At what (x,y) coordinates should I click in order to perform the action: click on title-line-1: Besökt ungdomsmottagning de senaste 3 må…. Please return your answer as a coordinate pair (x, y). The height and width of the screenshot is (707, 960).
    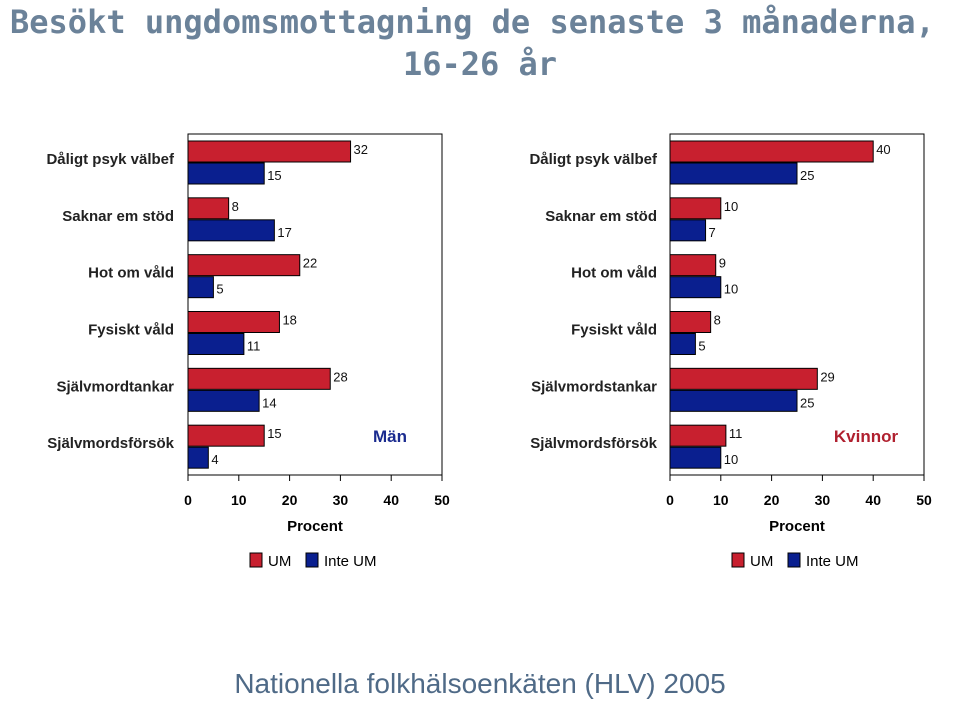
    Looking at the image, I should click on (472, 22).